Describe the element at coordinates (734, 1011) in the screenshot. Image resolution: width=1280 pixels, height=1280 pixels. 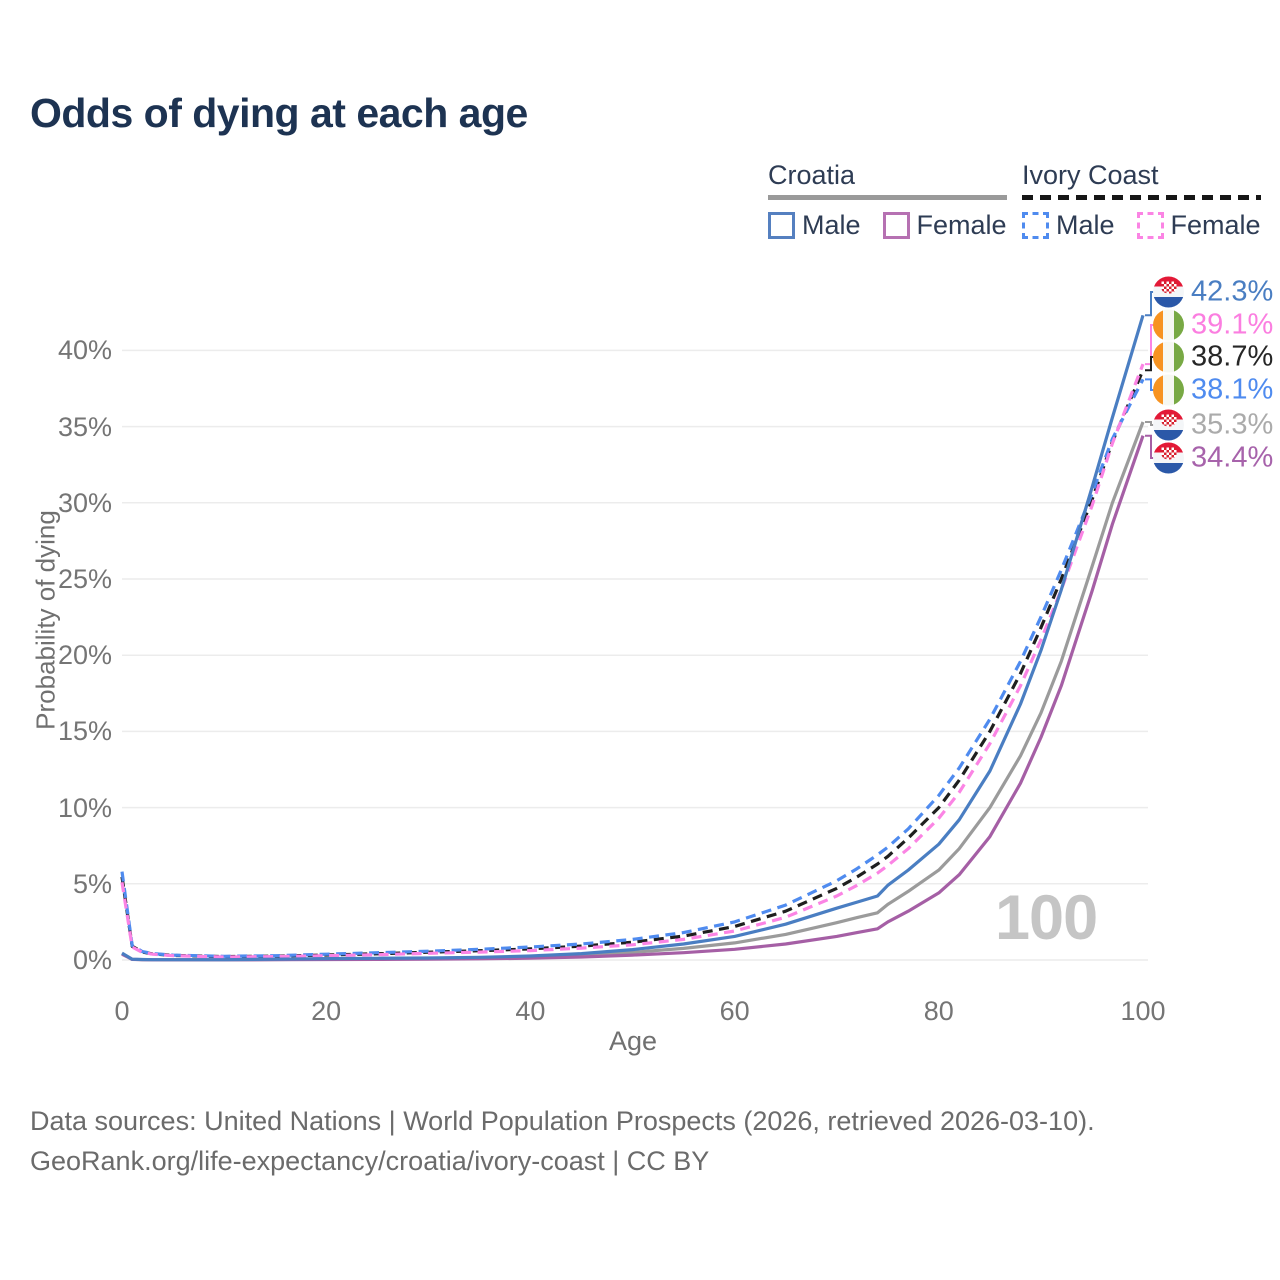
I see `x-tick-label: 60` at that location.